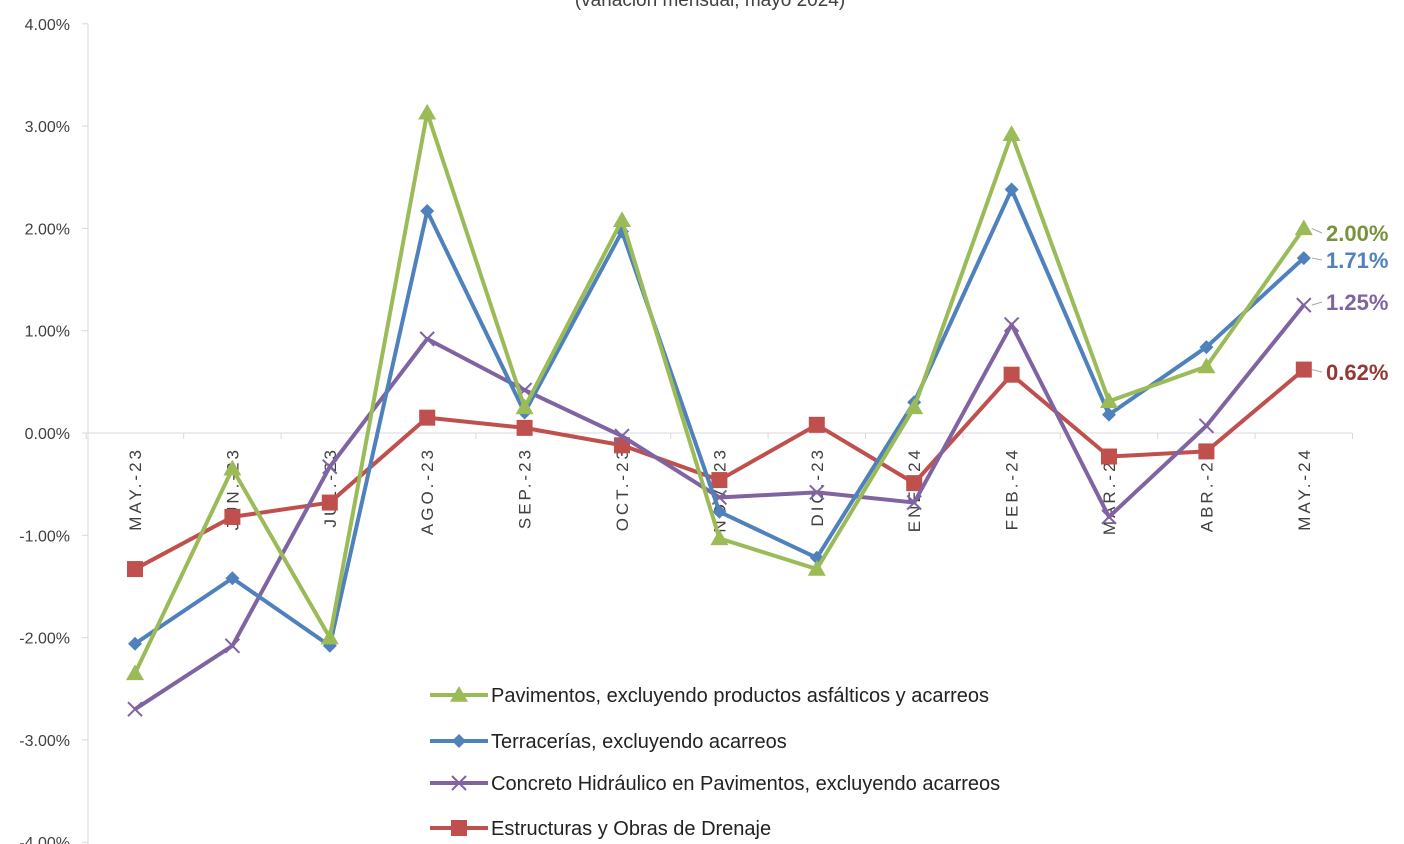 Image resolution: width=1404 pixels, height=844 pixels. I want to click on y-tick-label: -3.00%, so click(44, 741).